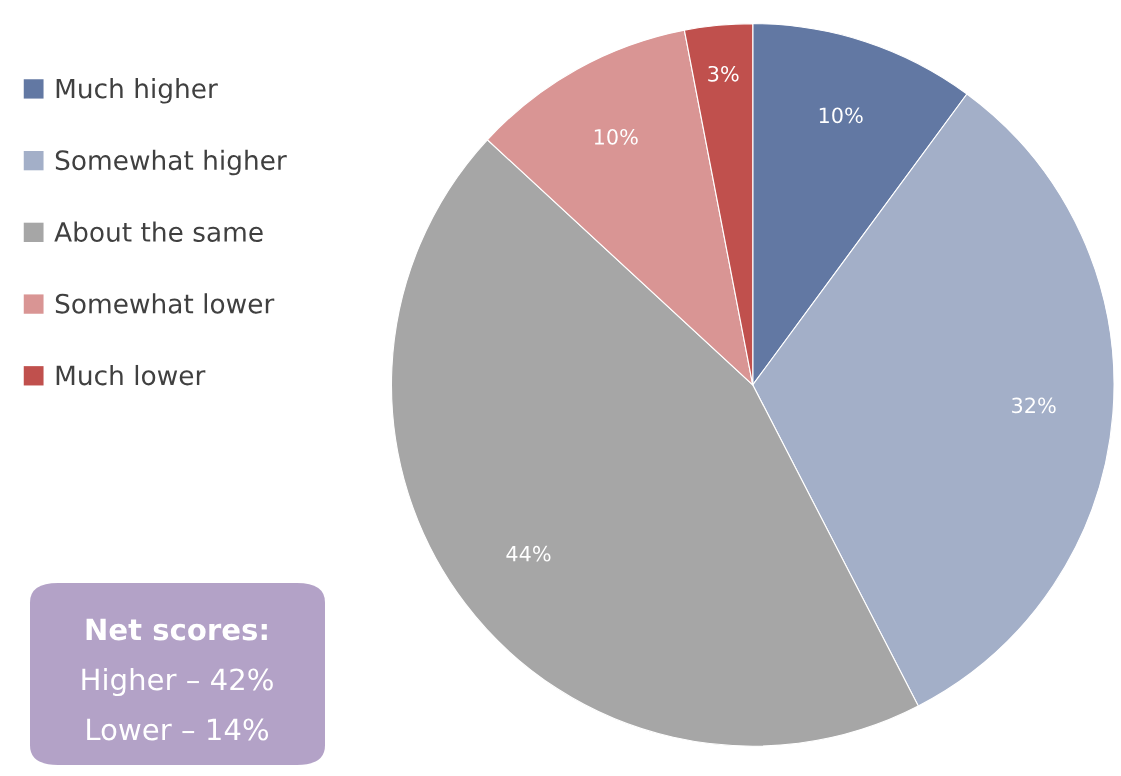 The image size is (1121, 776). Describe the element at coordinates (137, 91) in the screenshot. I see `legend-label: Much higher` at that location.